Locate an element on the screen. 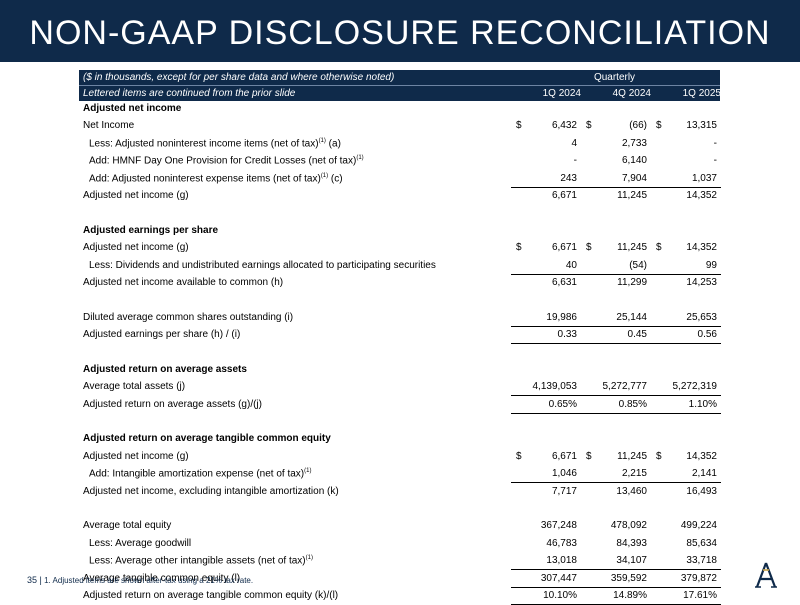 This screenshot has width=800, height=605. value-cell: 5,272,777 is located at coordinates (616, 389).